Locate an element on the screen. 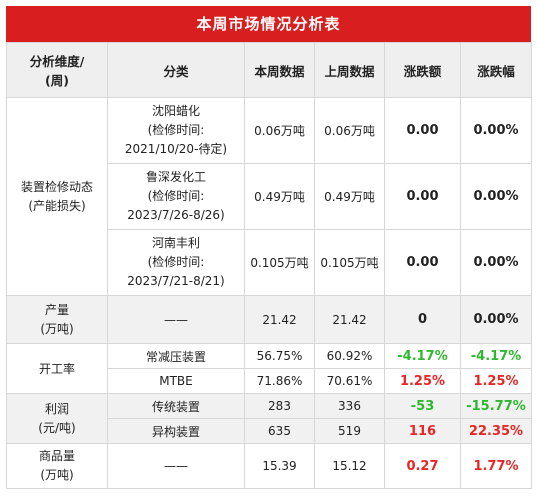 Image resolution: width=537 pixels, height=498 pixels. operating-rate-category: MTBE is located at coordinates (176, 381).